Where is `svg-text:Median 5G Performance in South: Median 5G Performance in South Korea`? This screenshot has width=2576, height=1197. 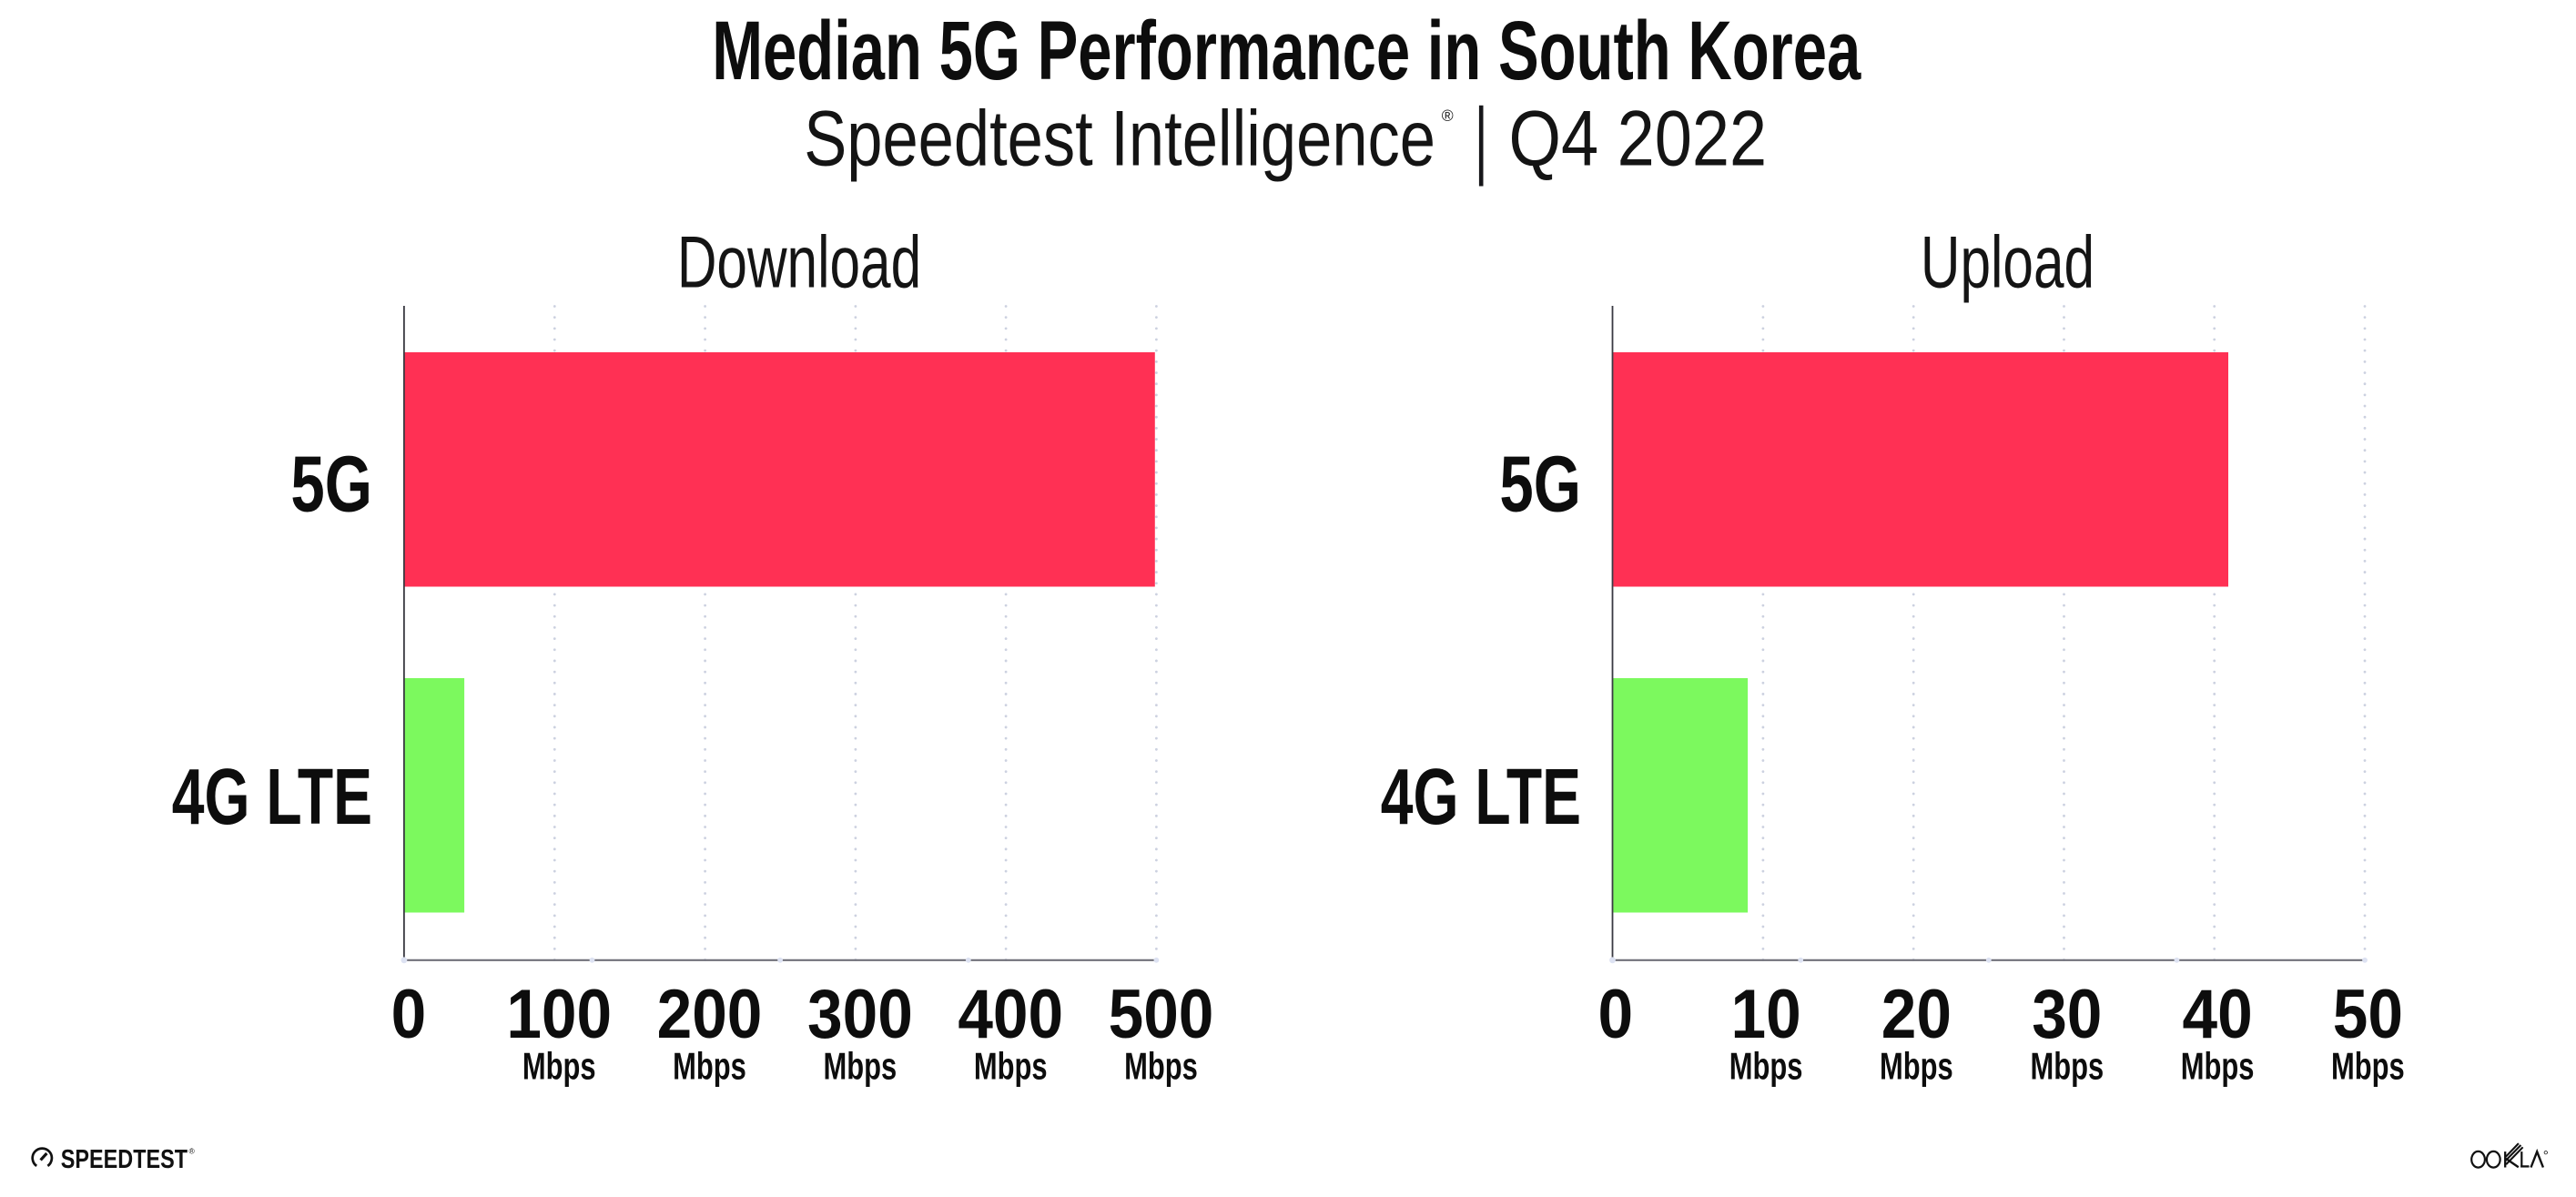 svg-text:Median 5G Performance in South: Median 5G Performance in South Korea is located at coordinates (1286, 51).